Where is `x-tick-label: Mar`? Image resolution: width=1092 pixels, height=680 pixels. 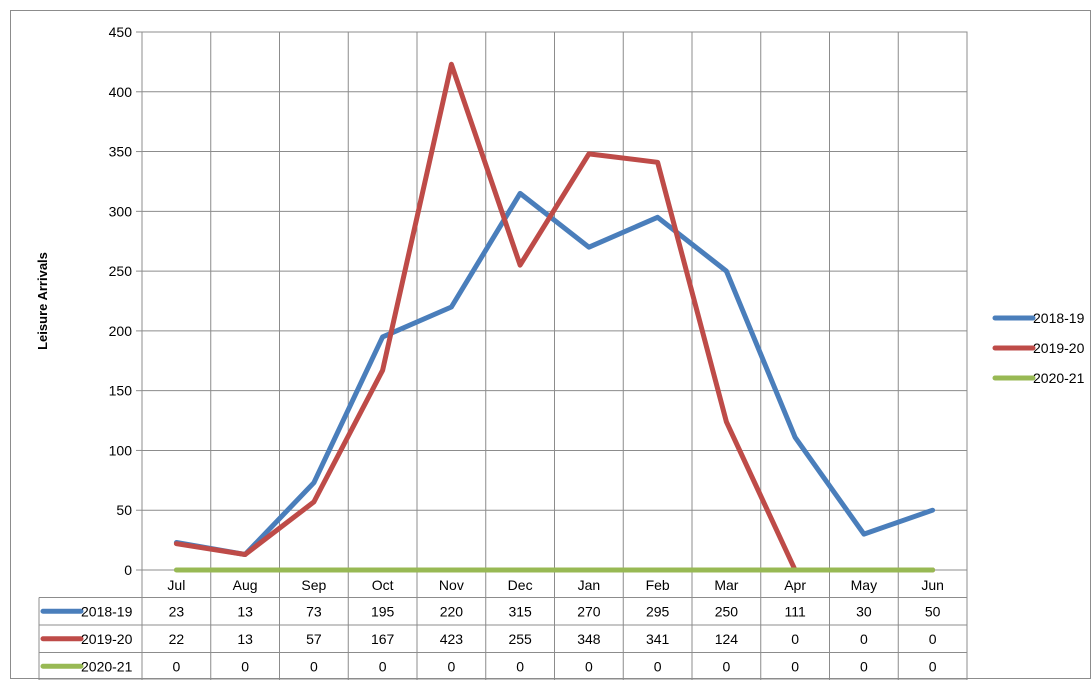
x-tick-label: Mar is located at coordinates (726, 585).